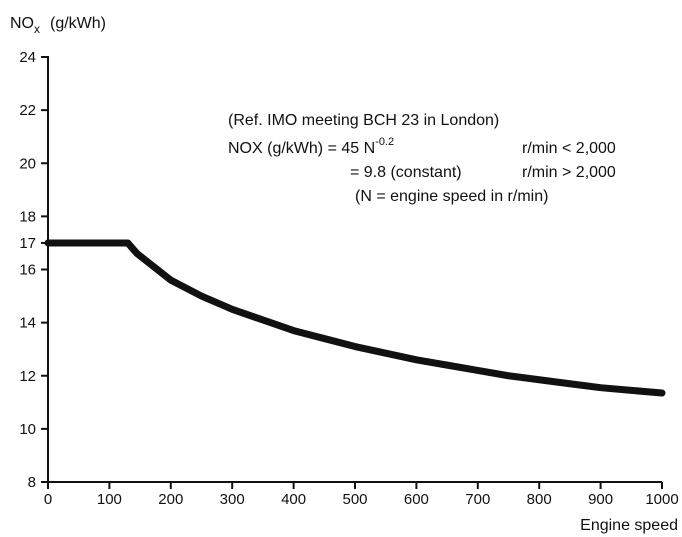 The width and height of the screenshot is (682, 537). What do you see at coordinates (27, 57) in the screenshot?
I see `y-tick-label: 24` at bounding box center [27, 57].